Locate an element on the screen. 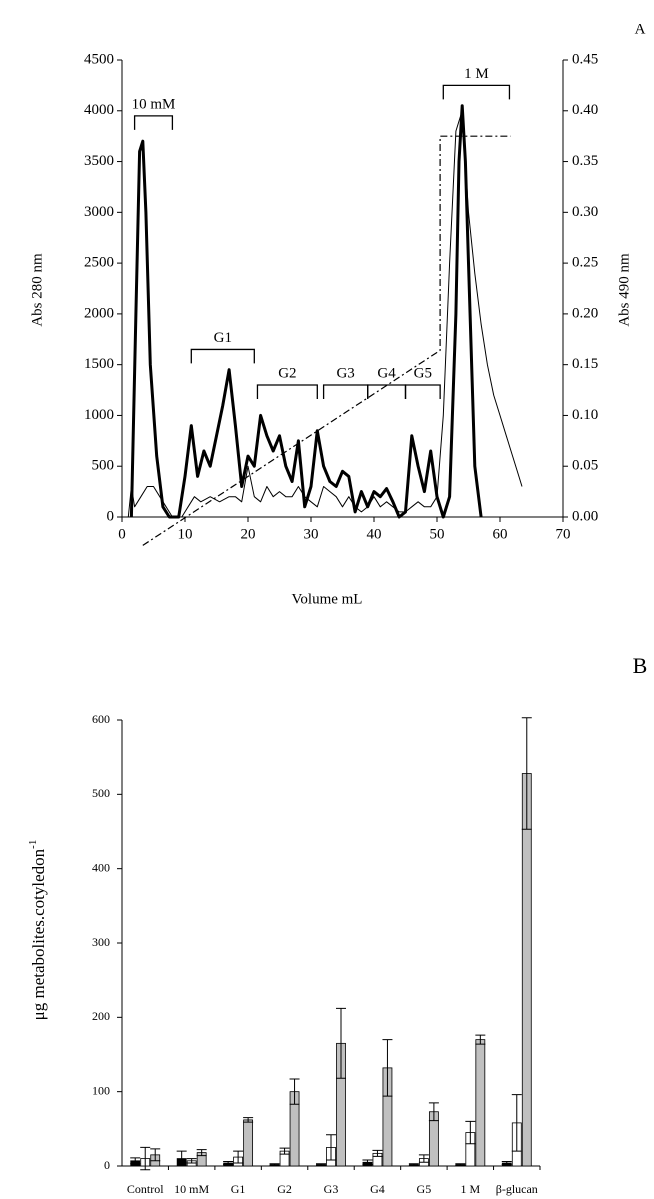 This screenshot has width=654, height=1199. y-axis-label: Abs 280 nm is located at coordinates (37, 290).